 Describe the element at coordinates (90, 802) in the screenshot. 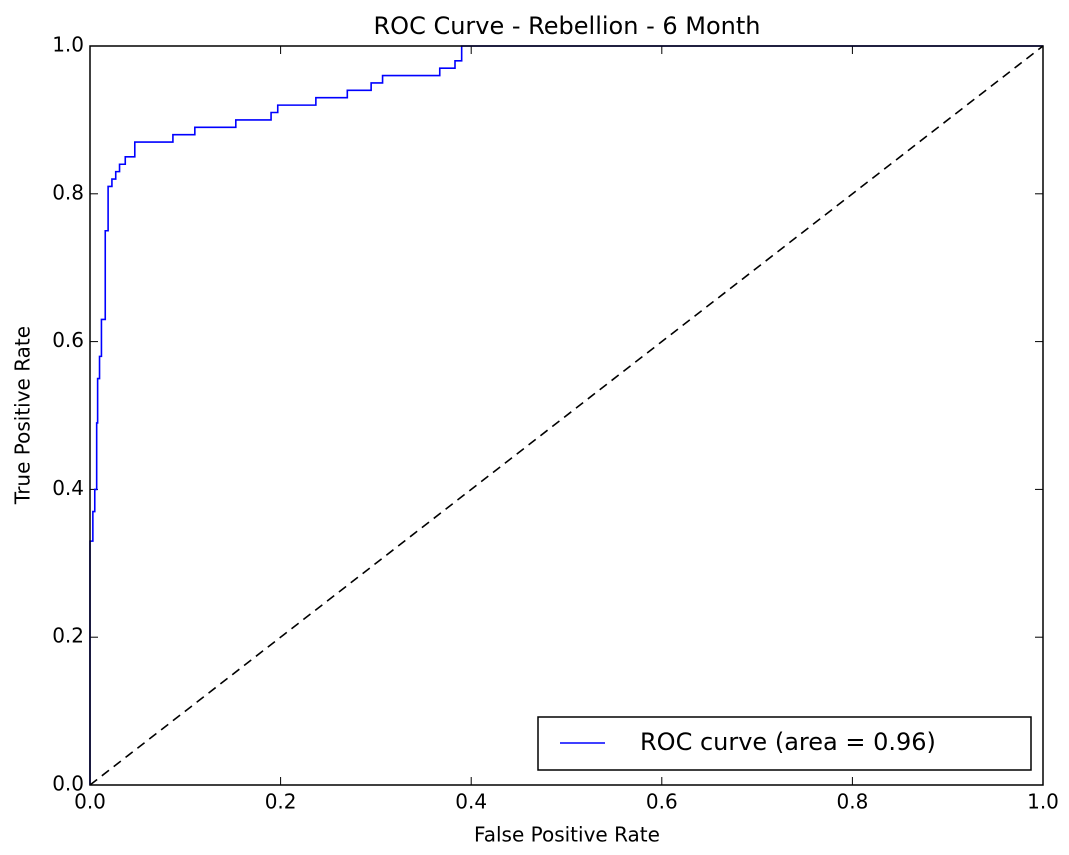

I see `x-tick-label: 0.0` at that location.